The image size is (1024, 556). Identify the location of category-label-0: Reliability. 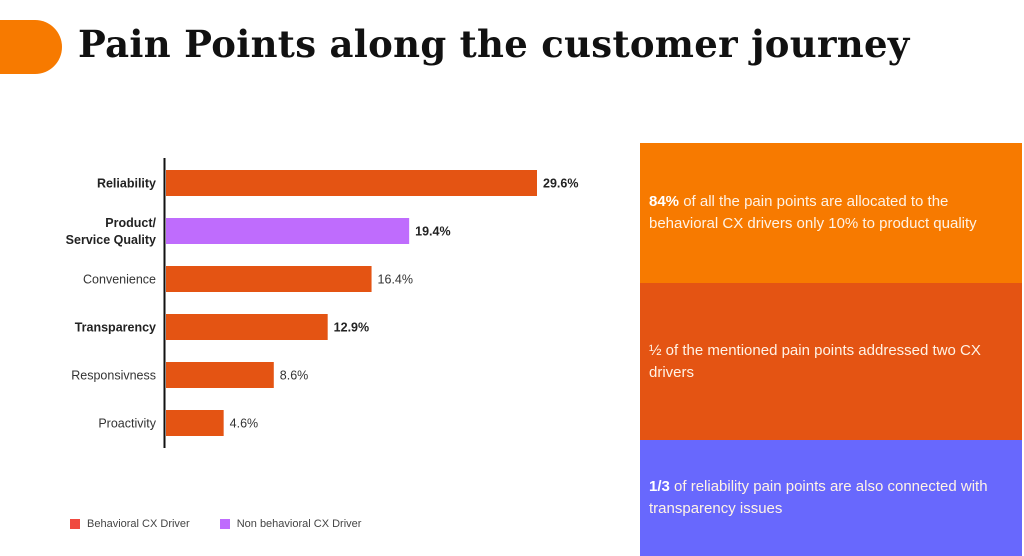
(126, 184).